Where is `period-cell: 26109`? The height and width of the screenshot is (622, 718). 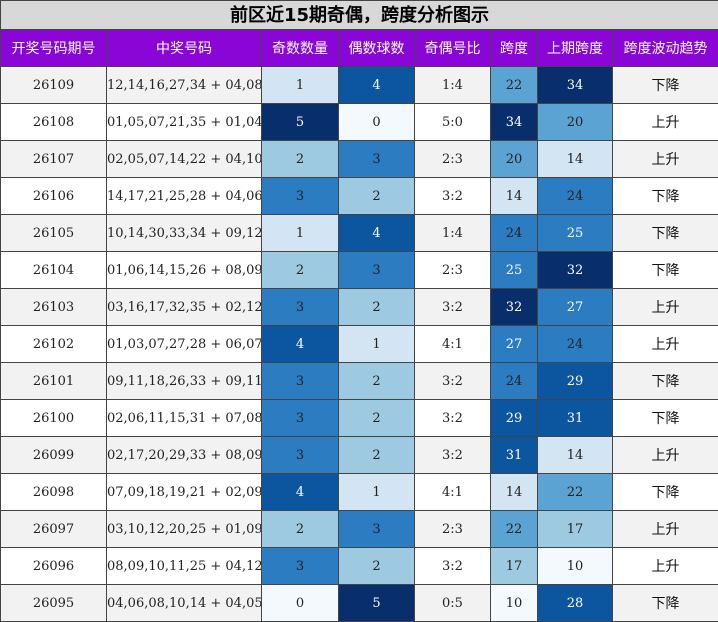 period-cell: 26109 is located at coordinates (53, 85).